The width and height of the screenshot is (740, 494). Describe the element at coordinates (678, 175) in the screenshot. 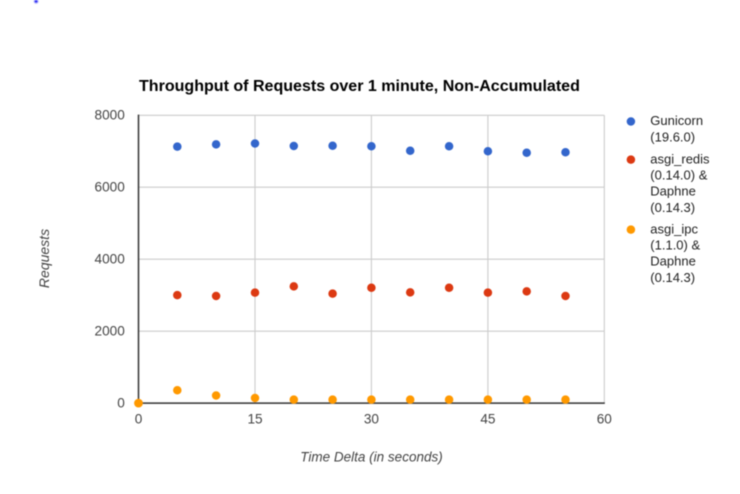

I see `svg-text: (0.14.0) &` at that location.